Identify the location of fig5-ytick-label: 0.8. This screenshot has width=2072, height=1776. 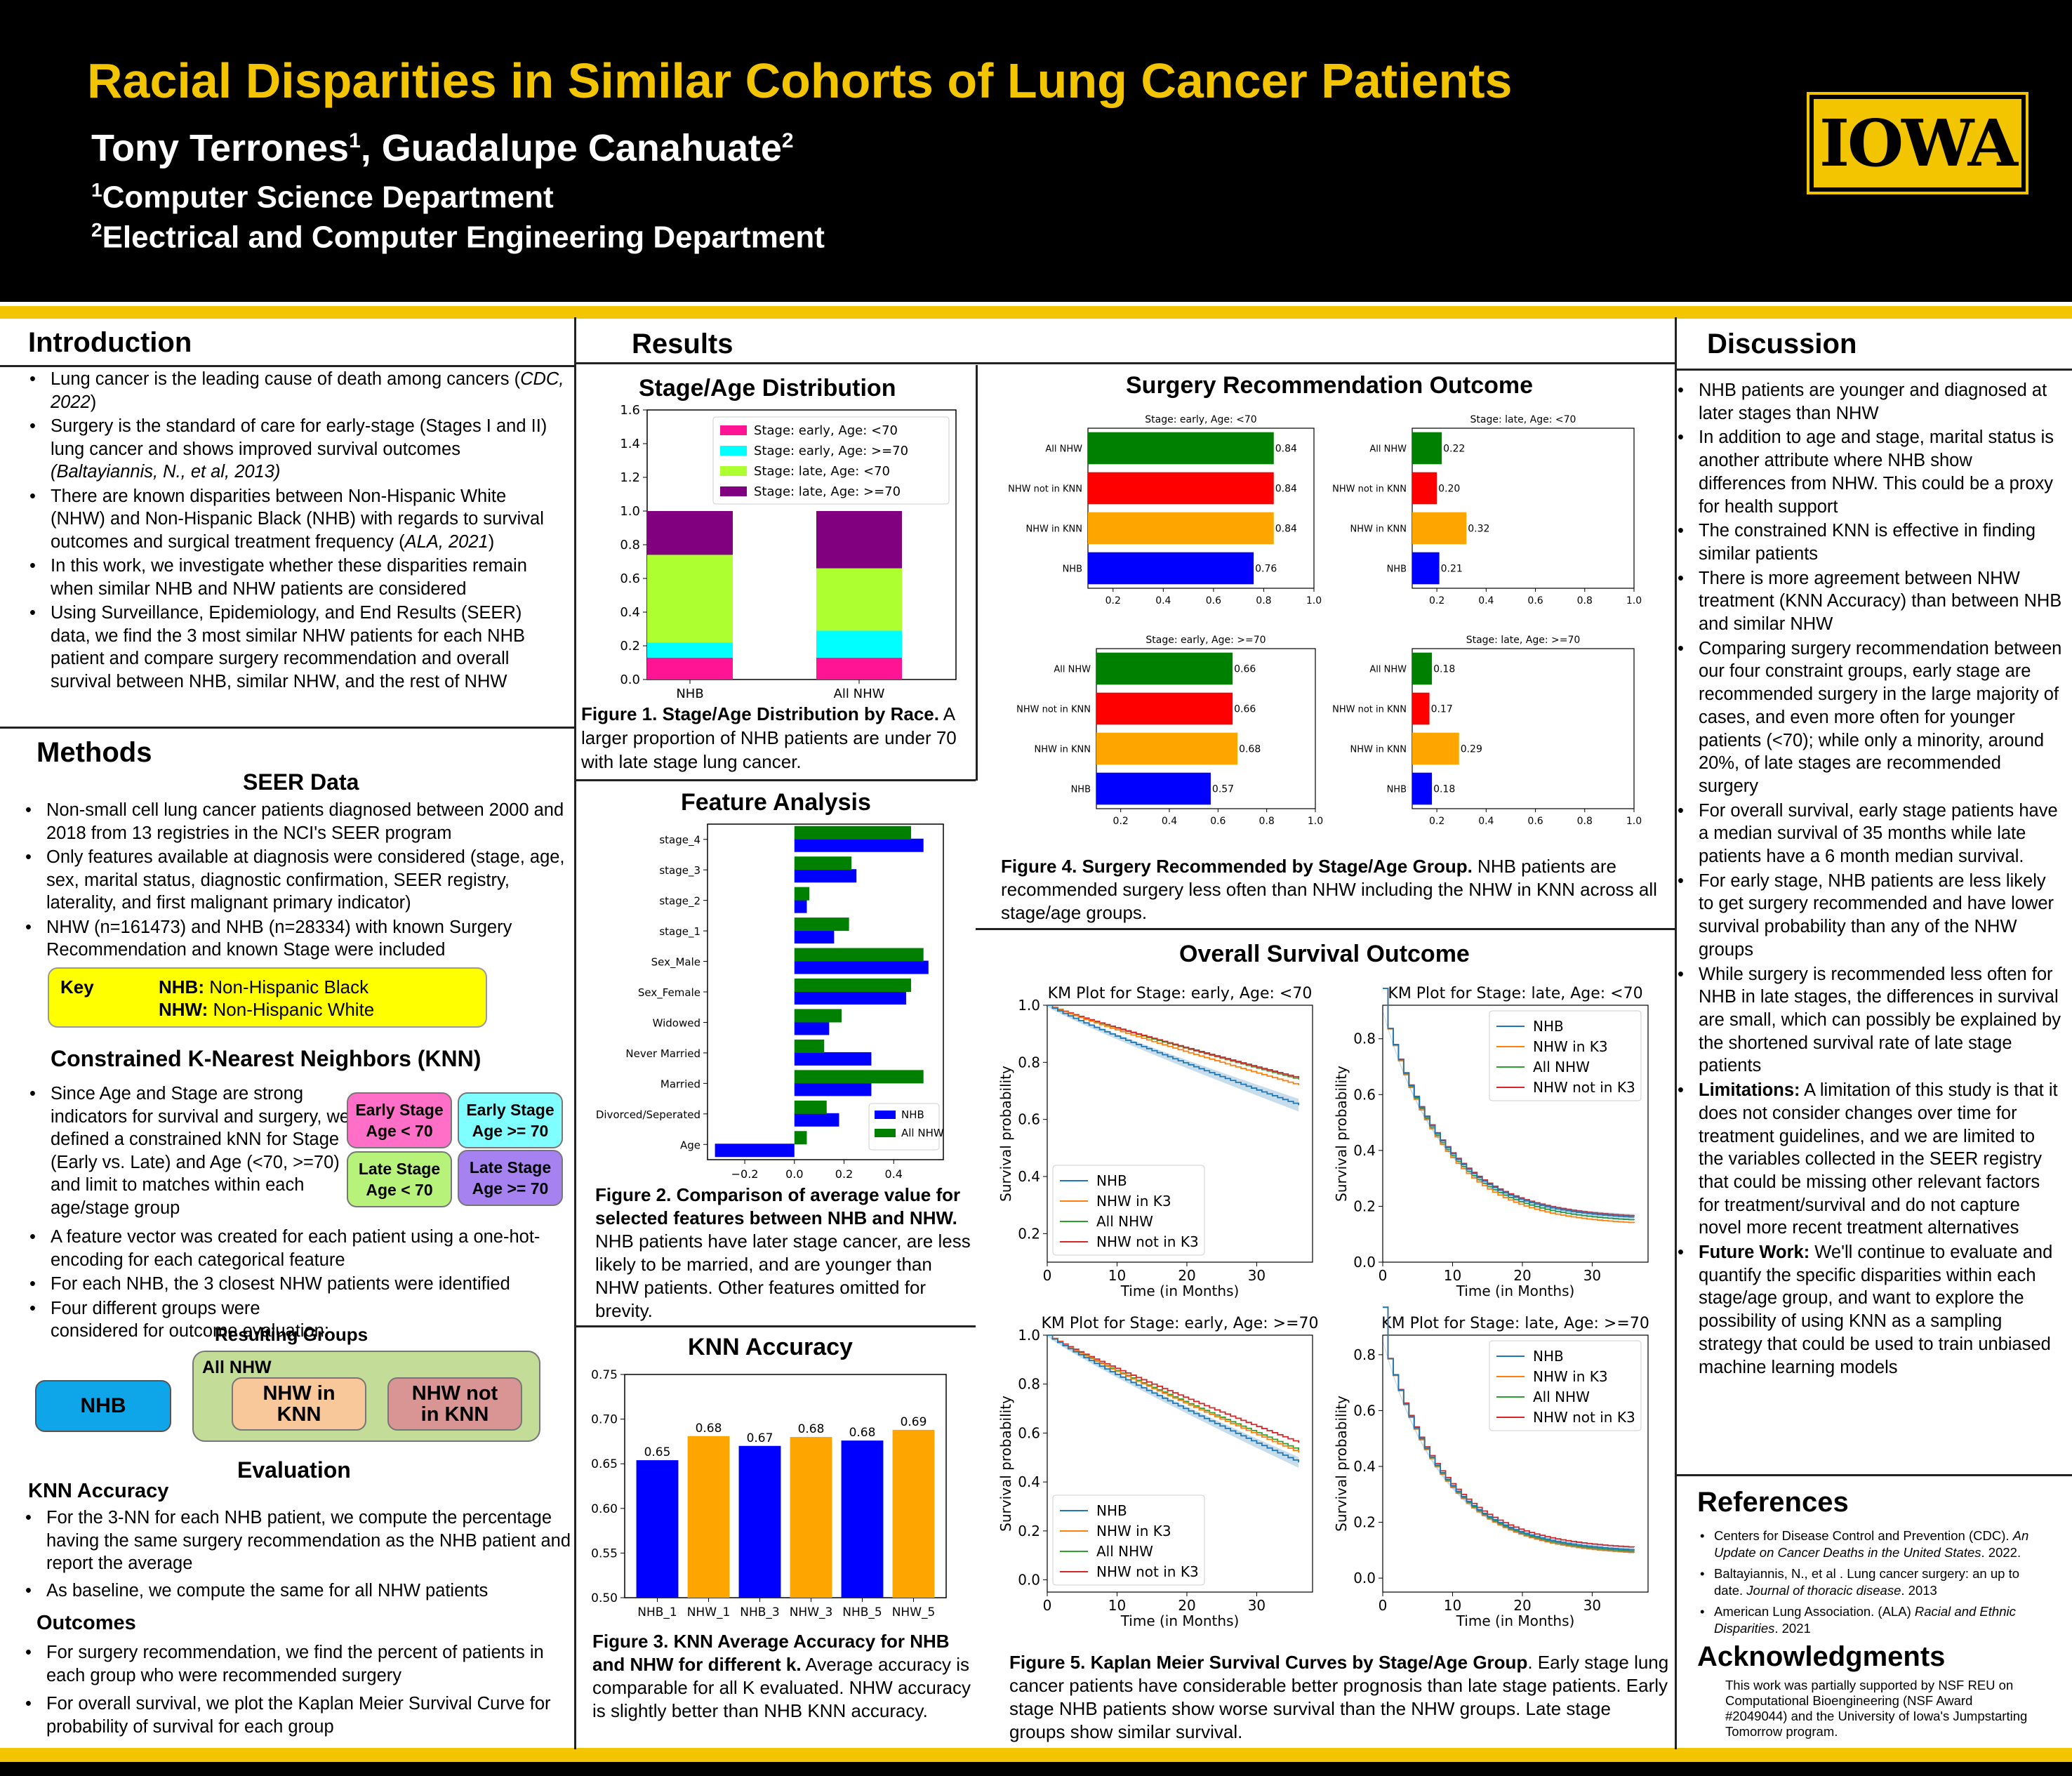
(1029, 1384).